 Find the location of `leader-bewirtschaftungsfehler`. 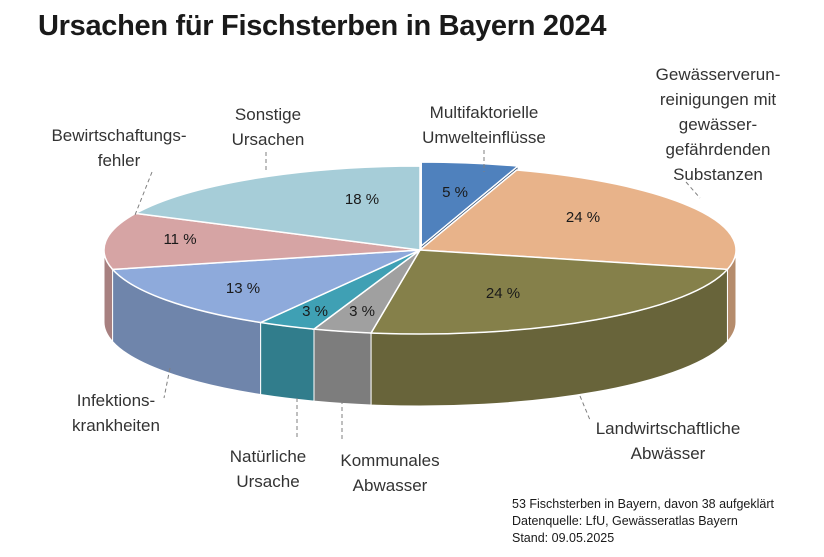

leader-bewirtschaftungsfehler is located at coordinates (143, 193).